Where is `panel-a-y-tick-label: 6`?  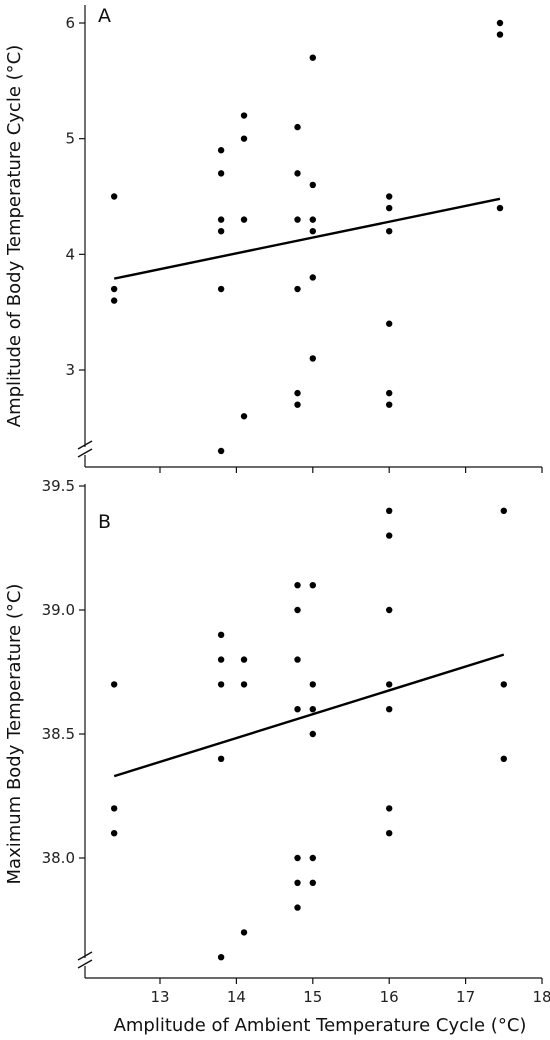 panel-a-y-tick-label: 6 is located at coordinates (70, 23).